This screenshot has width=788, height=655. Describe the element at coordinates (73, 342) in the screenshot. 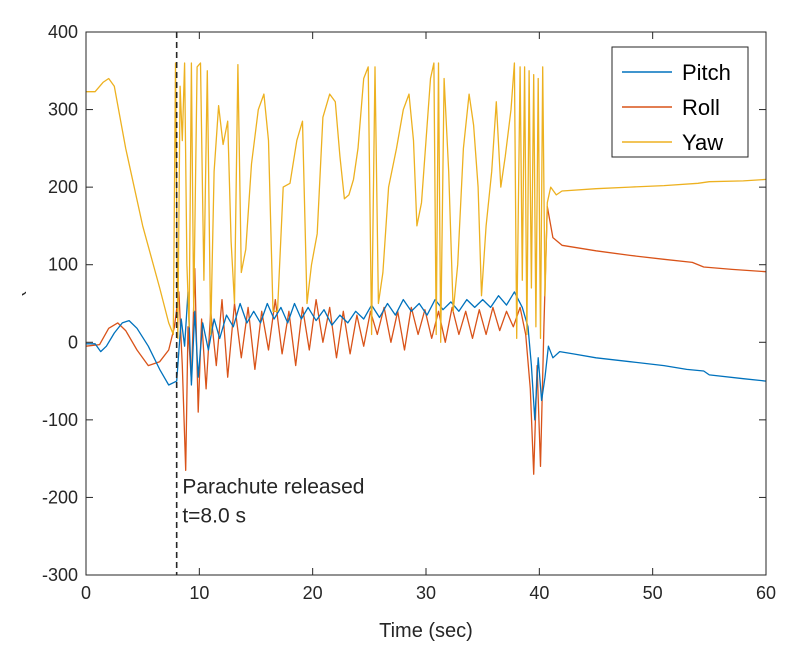

I see `y-tick-label-0: 0` at that location.